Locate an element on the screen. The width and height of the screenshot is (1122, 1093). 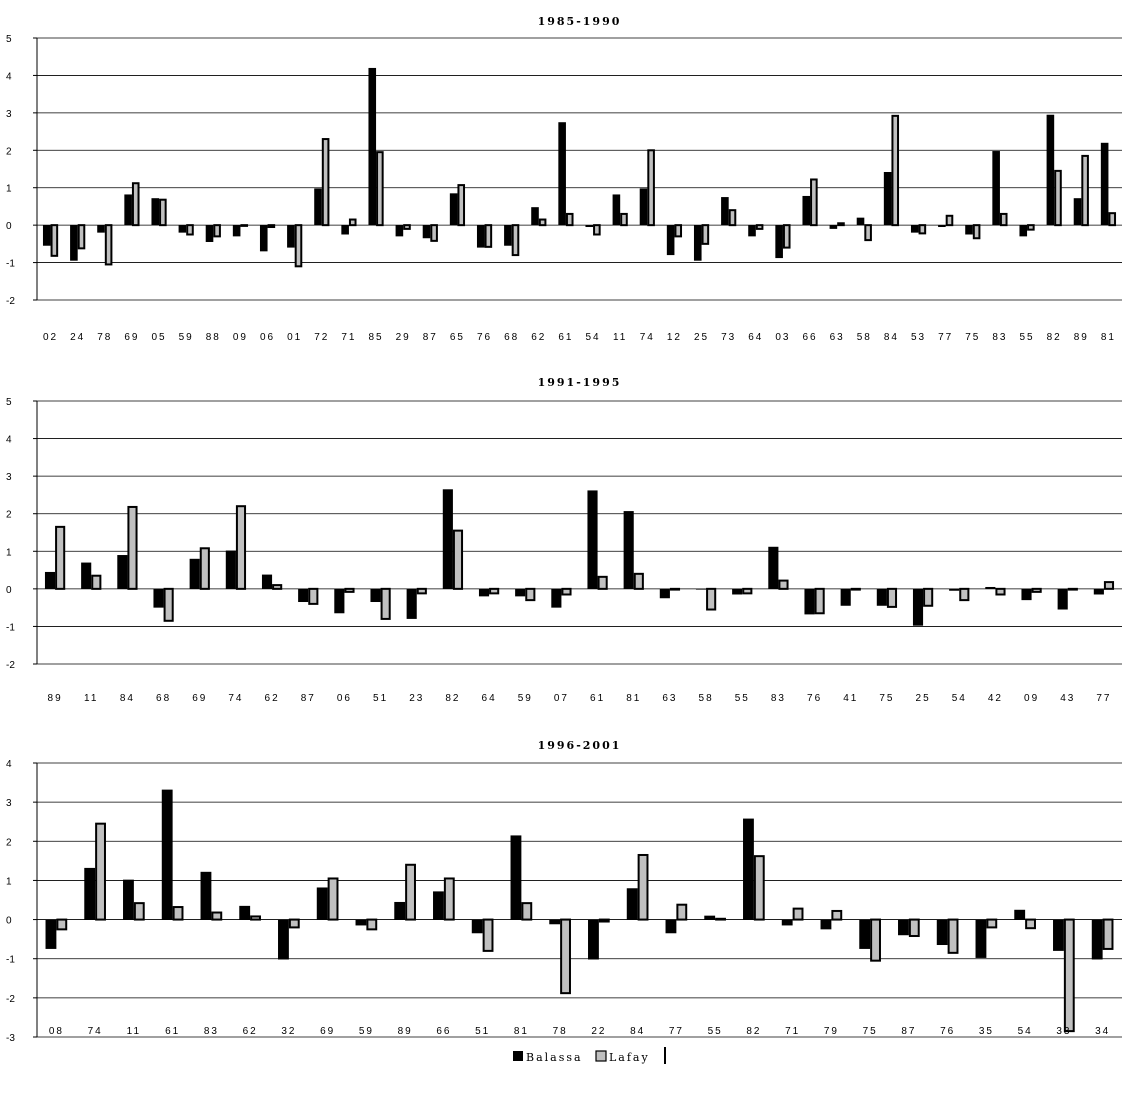
x-tick-label: 72 is located at coordinates (321, 337).